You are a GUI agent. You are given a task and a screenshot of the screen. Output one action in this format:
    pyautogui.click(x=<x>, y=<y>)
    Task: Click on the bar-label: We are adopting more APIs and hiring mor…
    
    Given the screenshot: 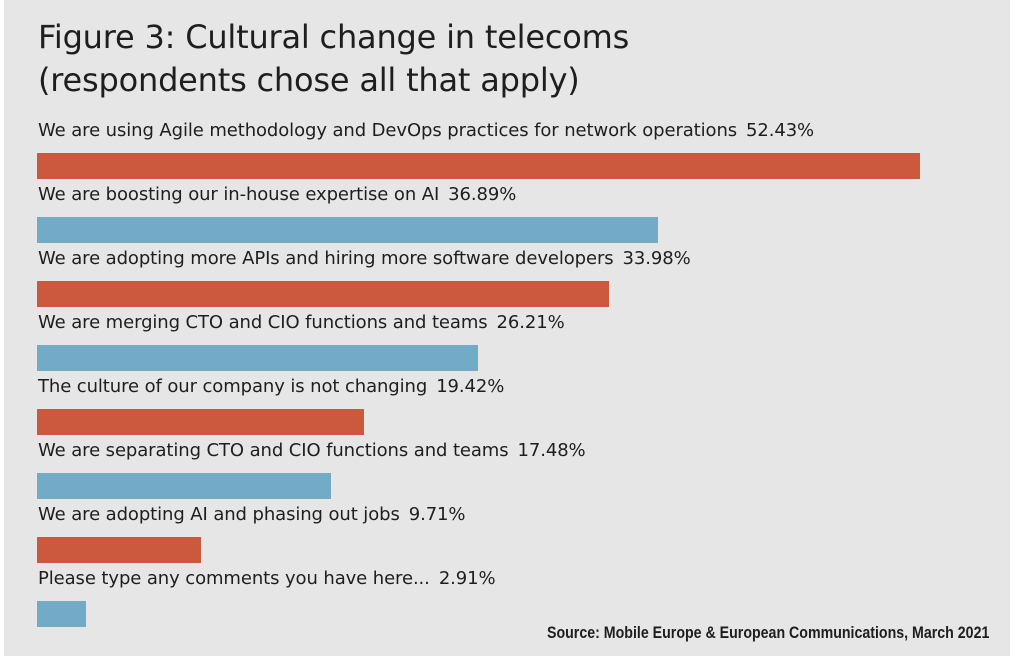 What is the action you would take?
    pyautogui.click(x=364, y=259)
    